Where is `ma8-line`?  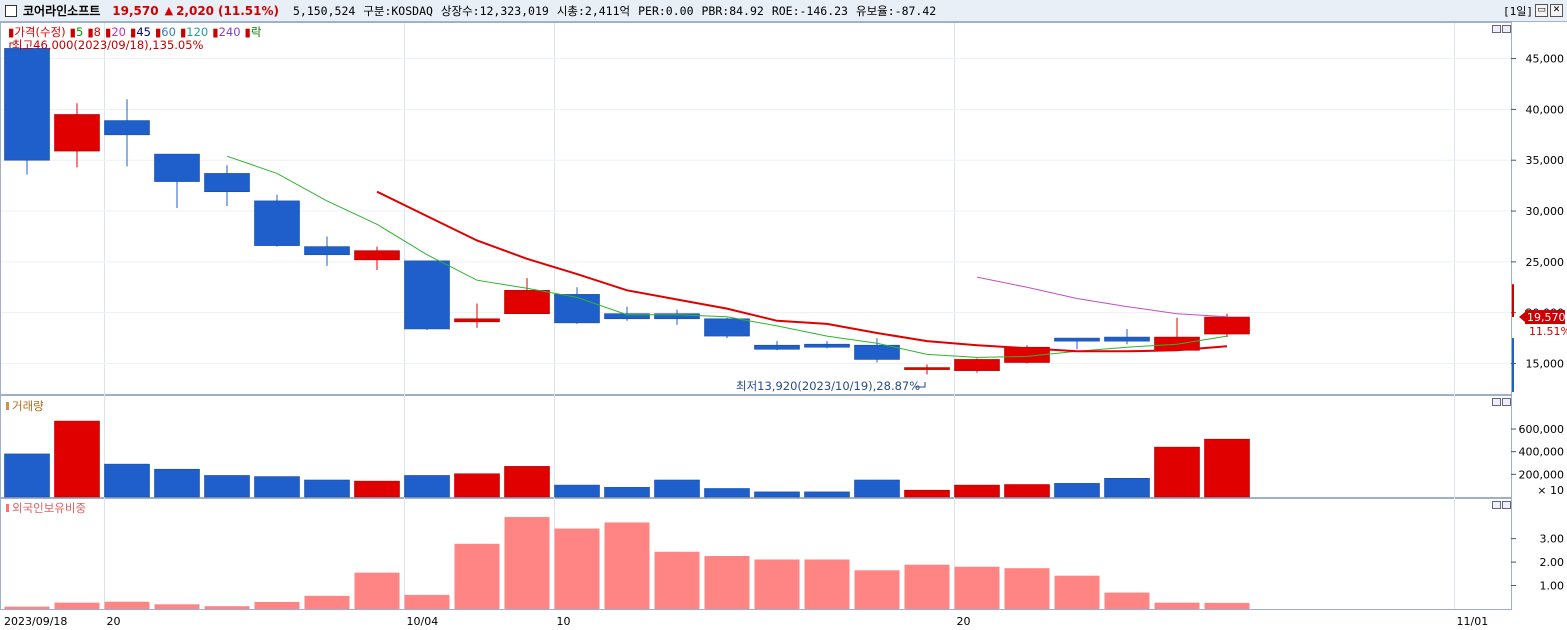 ma8-line is located at coordinates (802, 271).